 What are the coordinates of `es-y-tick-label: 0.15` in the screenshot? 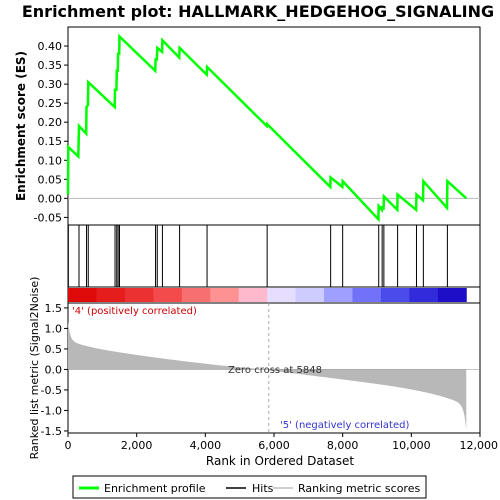 It's located at (50, 141).